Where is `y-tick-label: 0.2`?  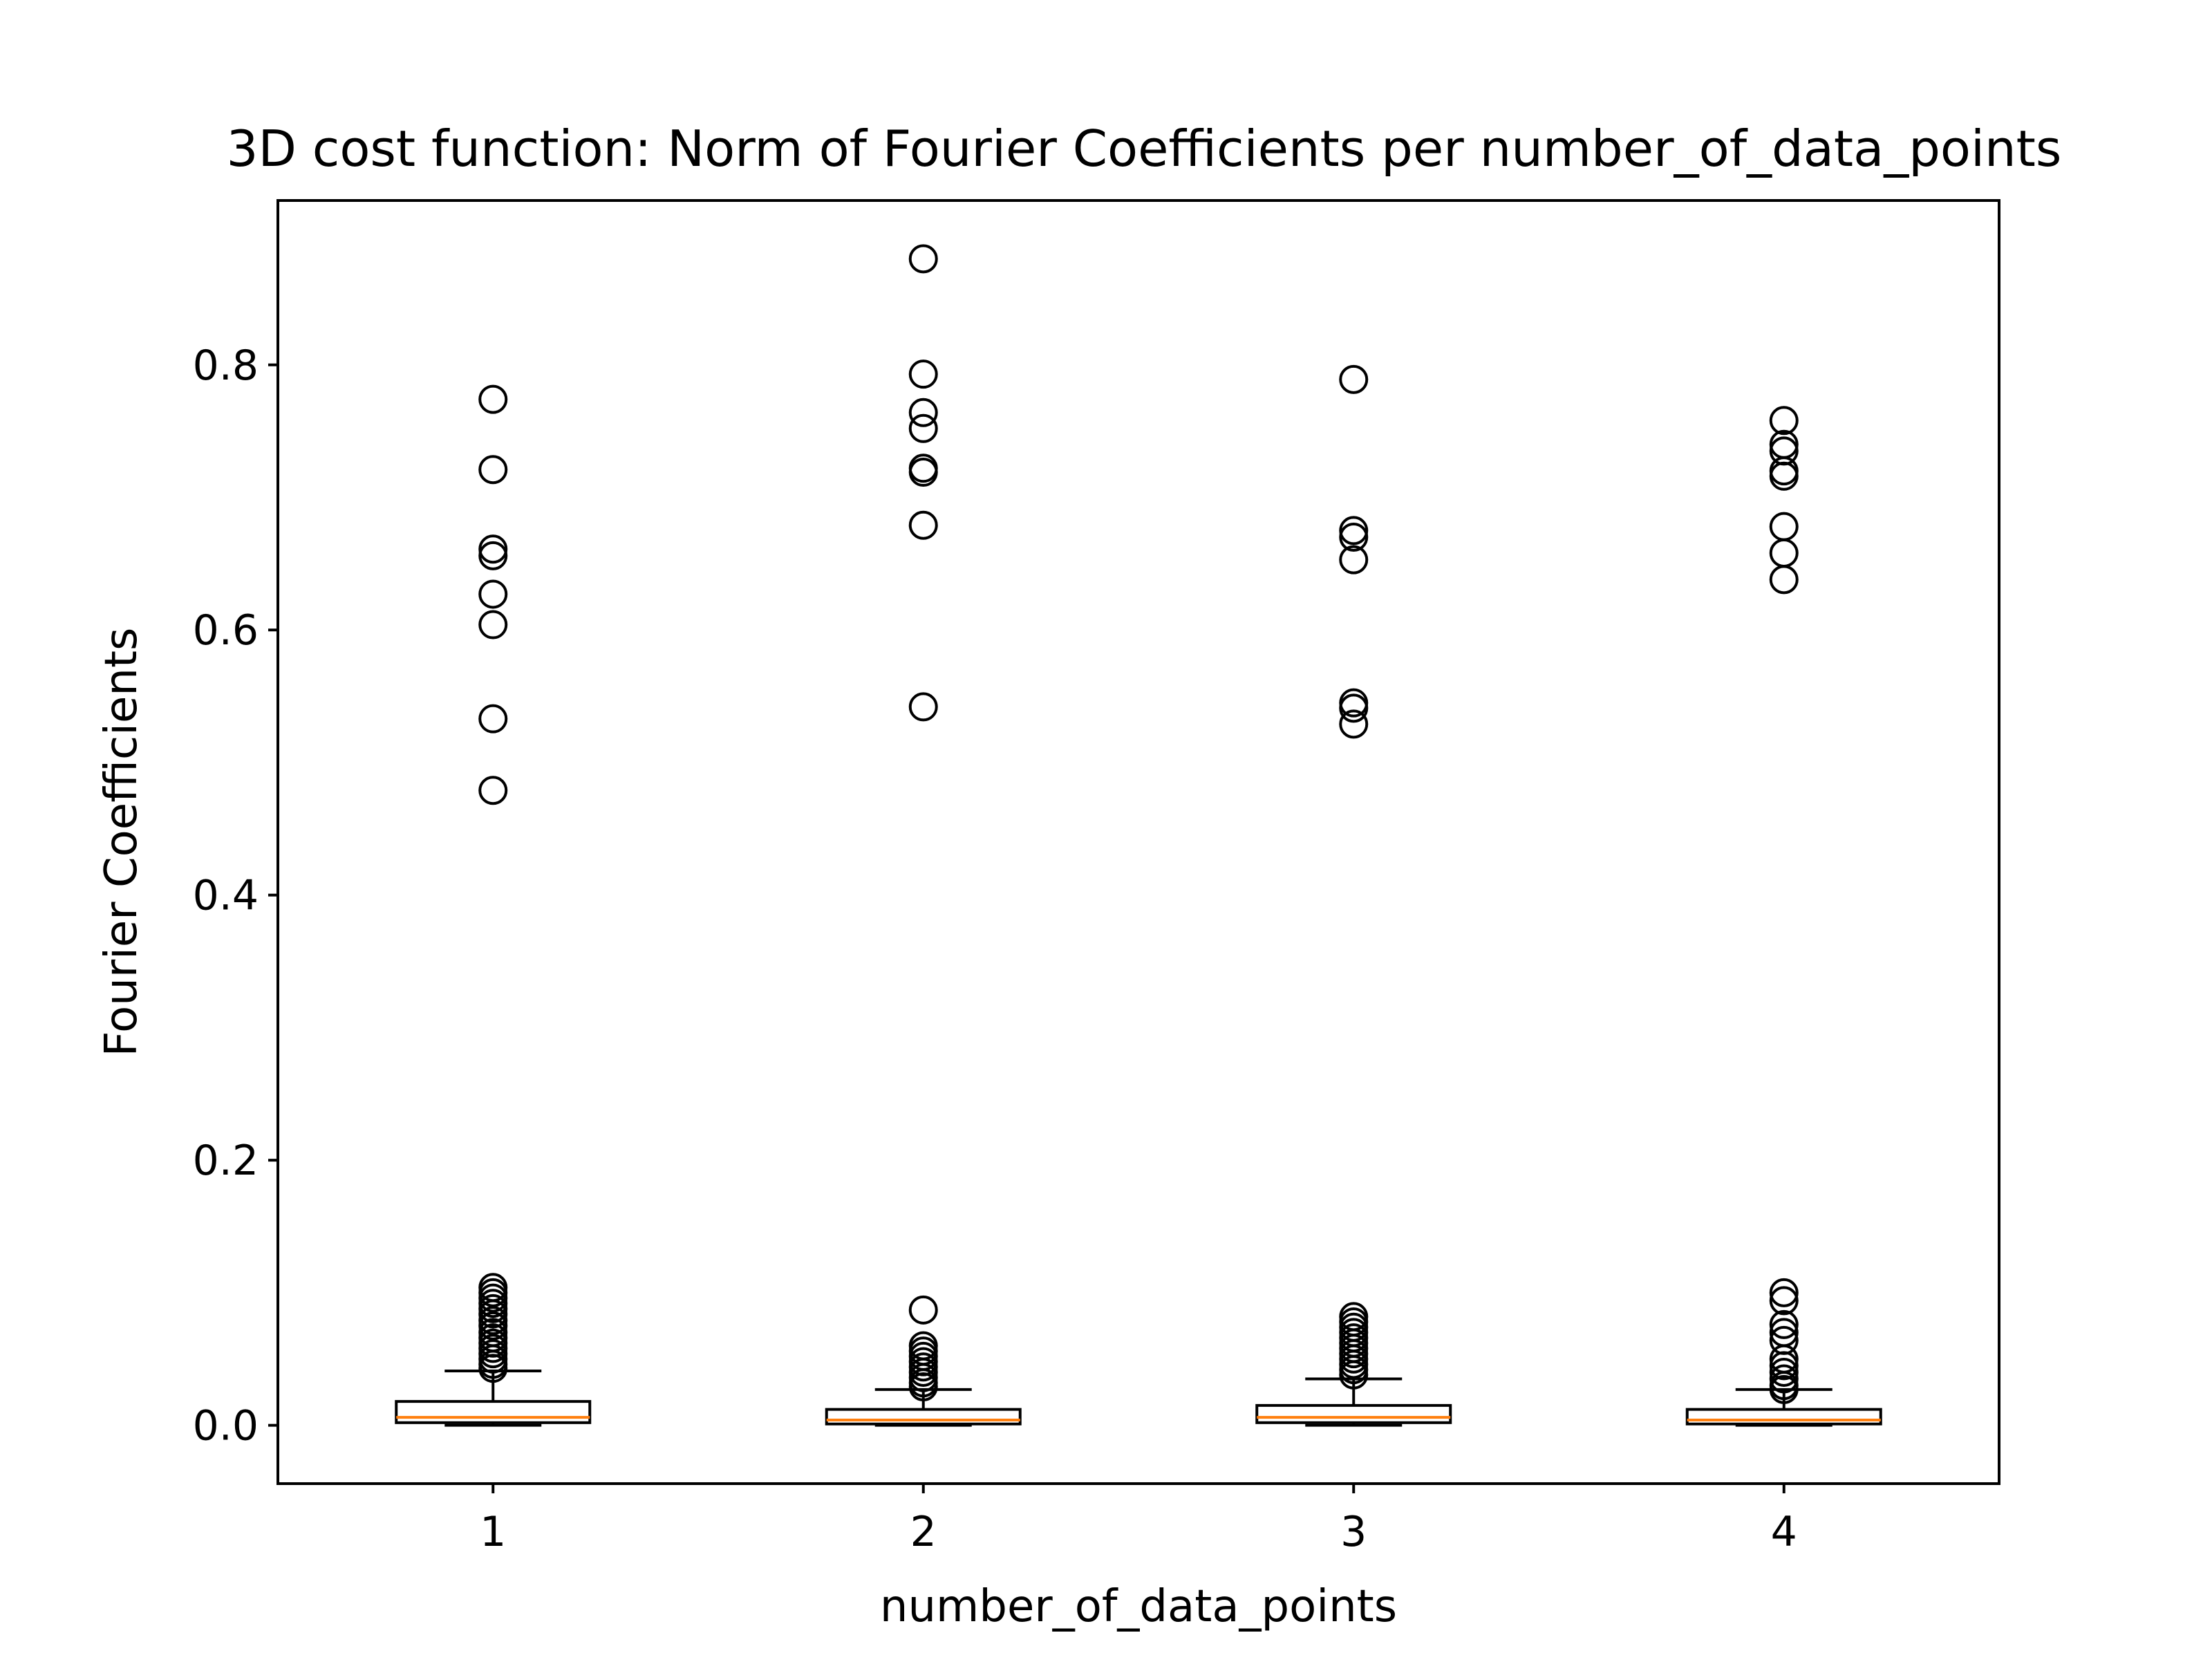 y-tick-label: 0.2 is located at coordinates (226, 1161).